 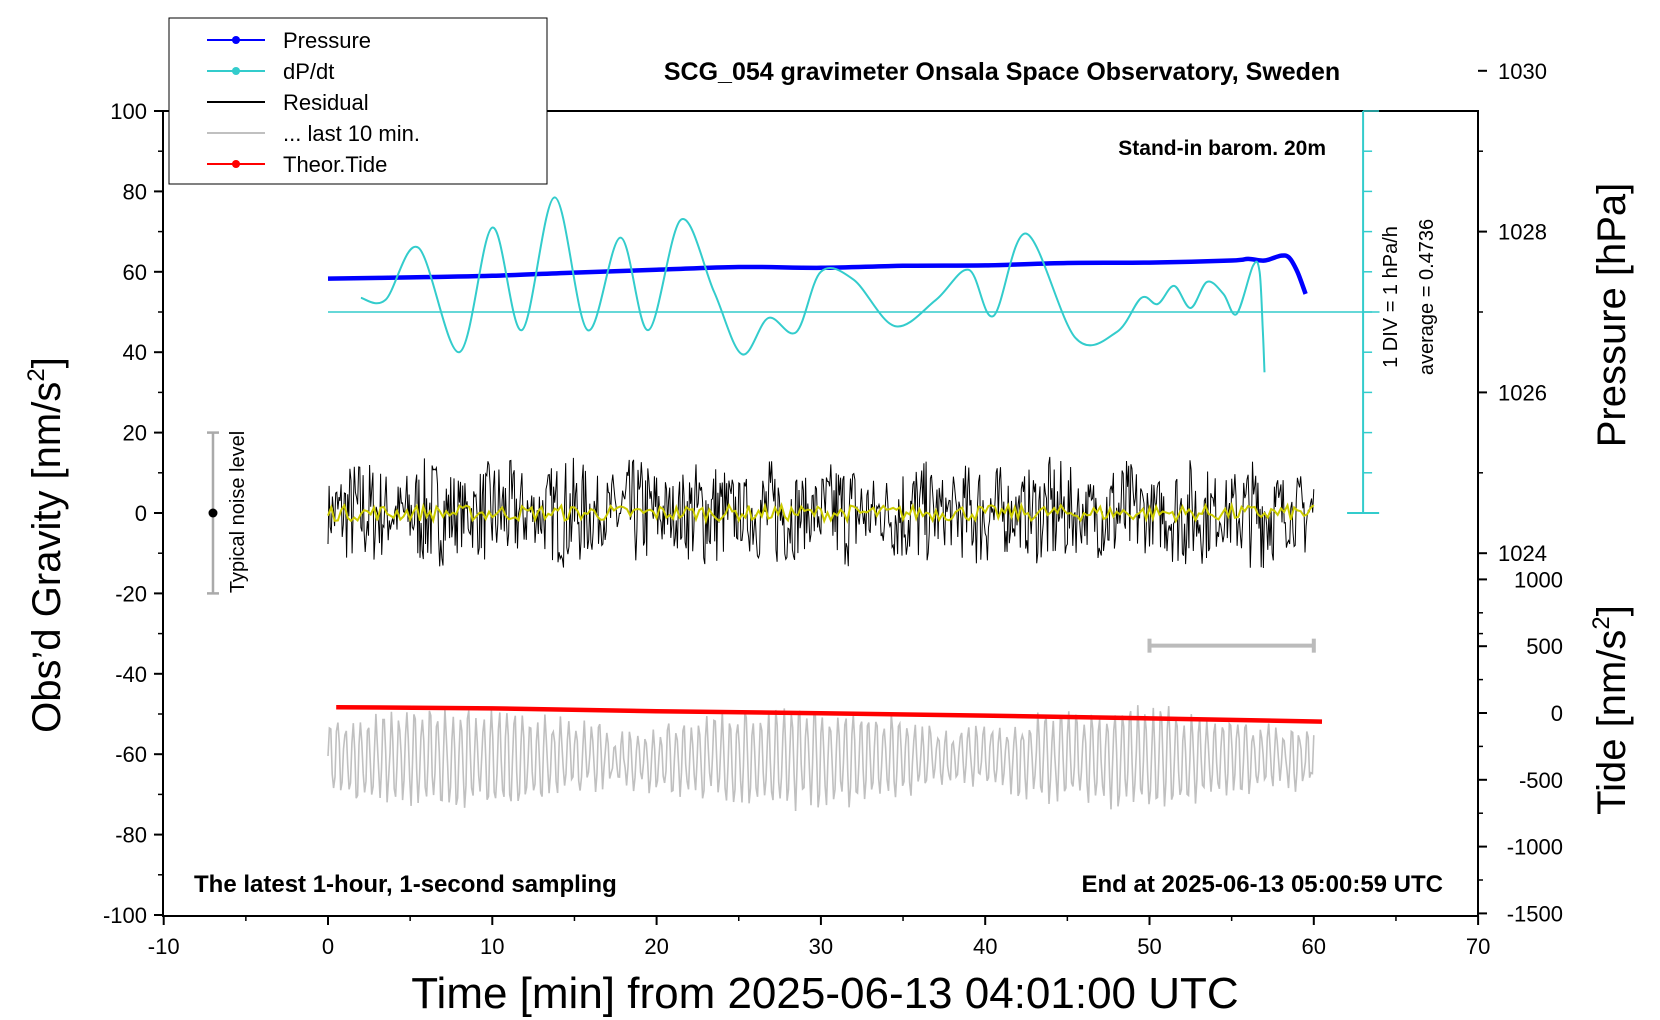 I want to click on y-tick-label: 20, so click(x=135, y=433).